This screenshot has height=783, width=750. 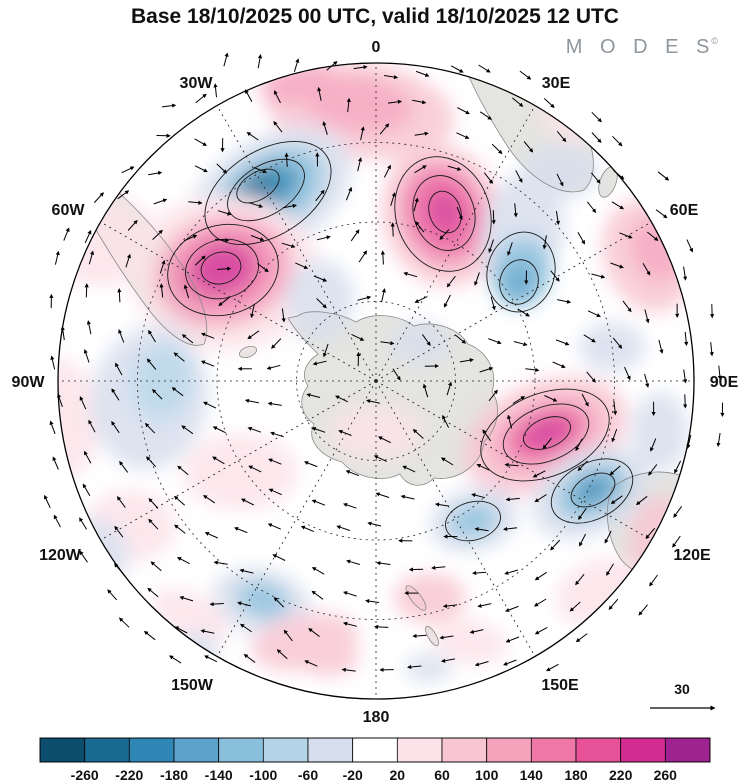 I want to click on lon-label-30e: 30E, so click(x=556, y=83).